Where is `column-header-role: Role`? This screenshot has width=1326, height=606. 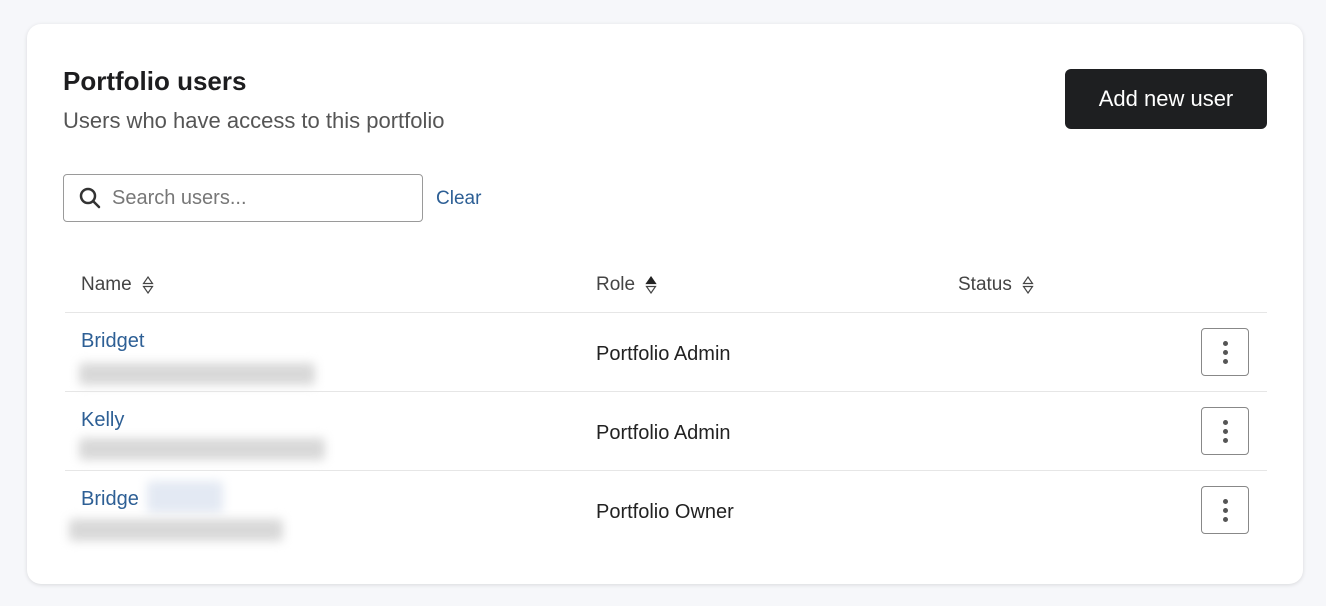
column-header-role: Role is located at coordinates (626, 285).